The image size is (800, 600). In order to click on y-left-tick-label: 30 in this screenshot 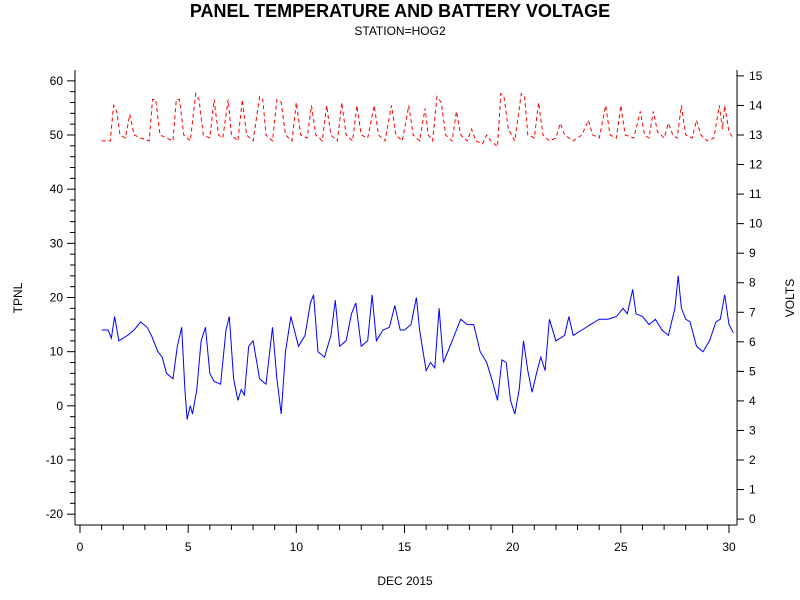, I will do `click(57, 243)`.